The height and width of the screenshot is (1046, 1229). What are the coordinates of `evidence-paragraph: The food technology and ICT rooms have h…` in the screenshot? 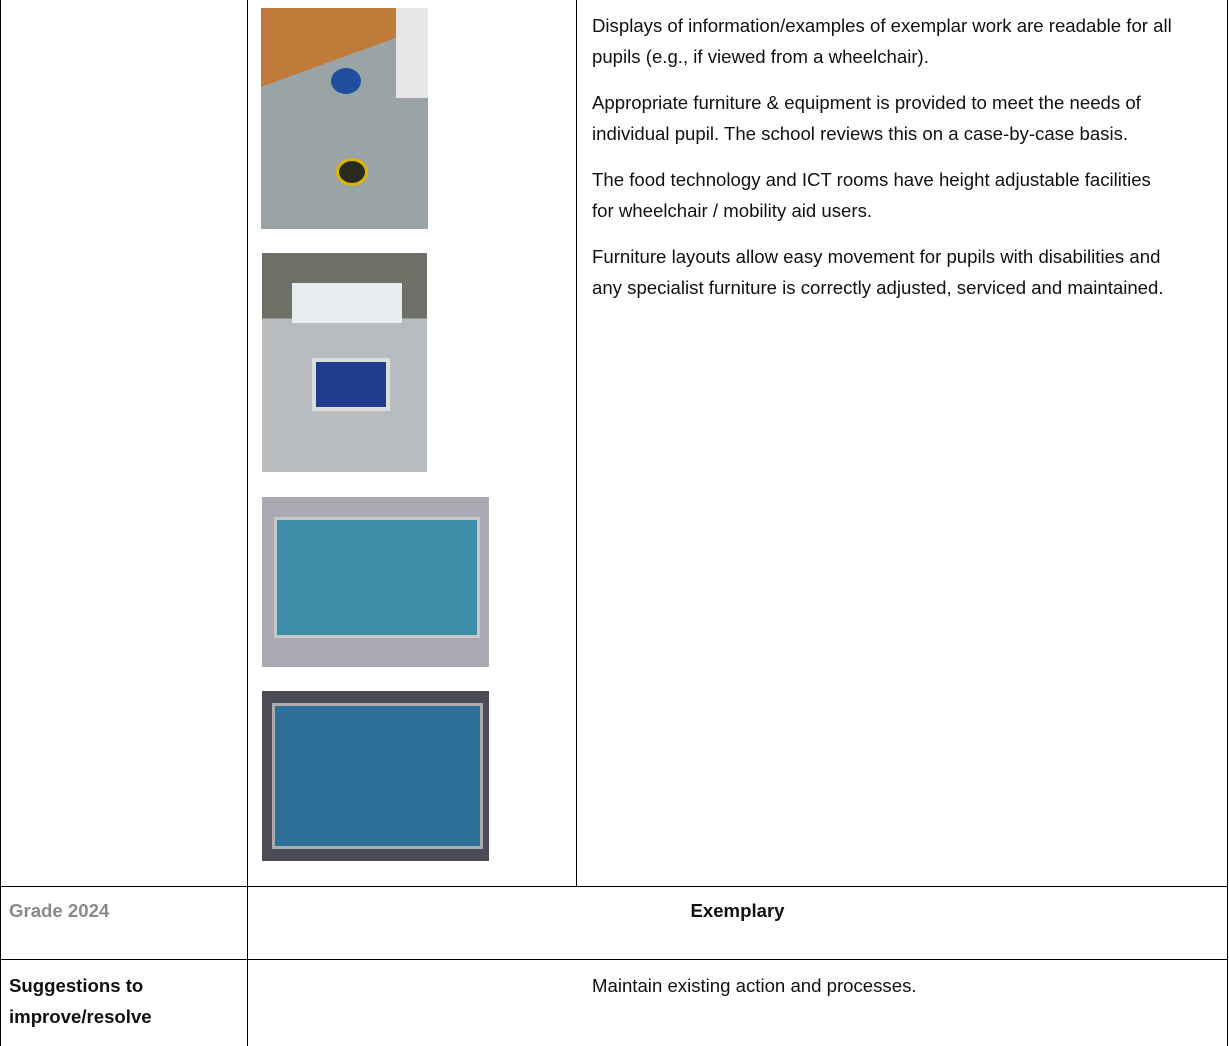 It's located at (871, 195).